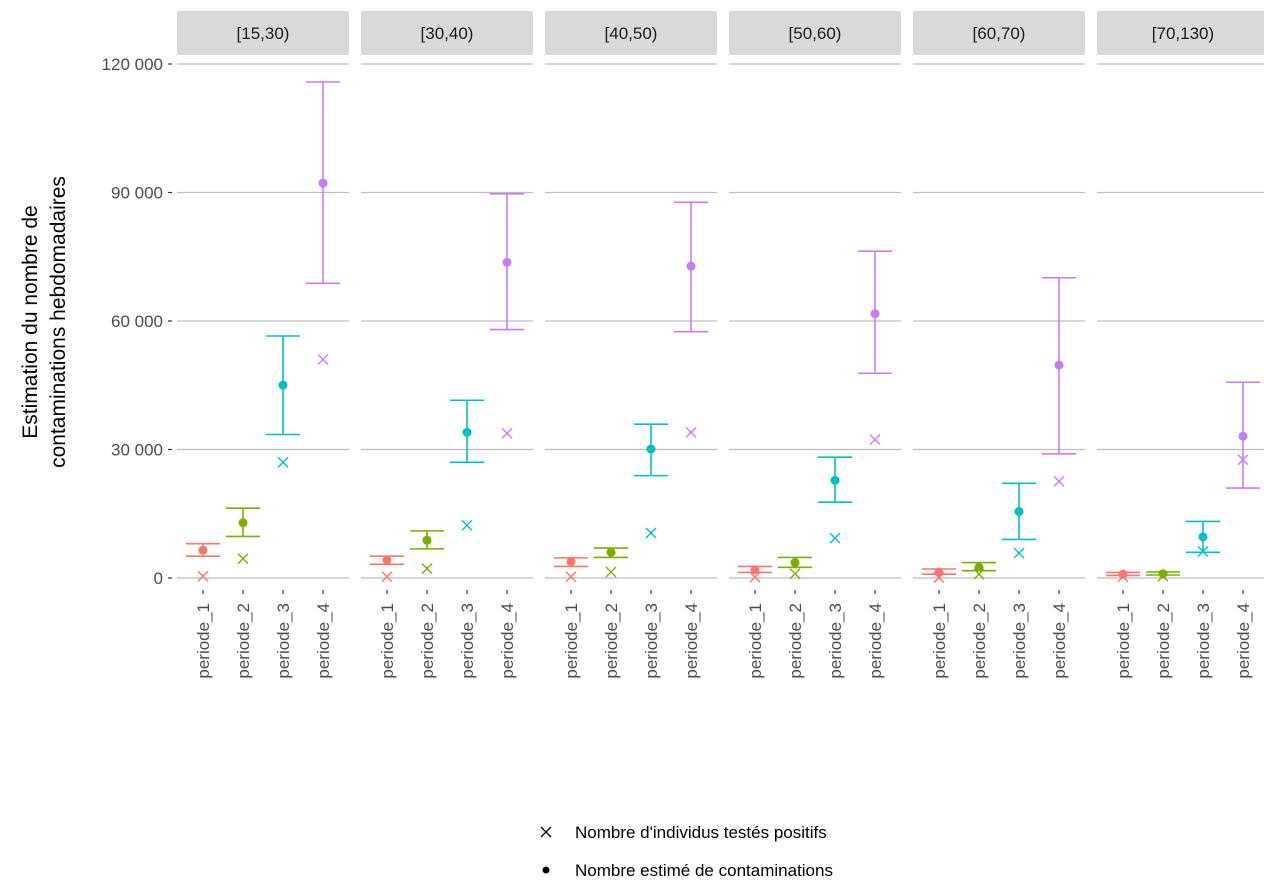 This screenshot has height=886, width=1264. What do you see at coordinates (158, 578) in the screenshot?
I see `y-tick-label: 0` at bounding box center [158, 578].